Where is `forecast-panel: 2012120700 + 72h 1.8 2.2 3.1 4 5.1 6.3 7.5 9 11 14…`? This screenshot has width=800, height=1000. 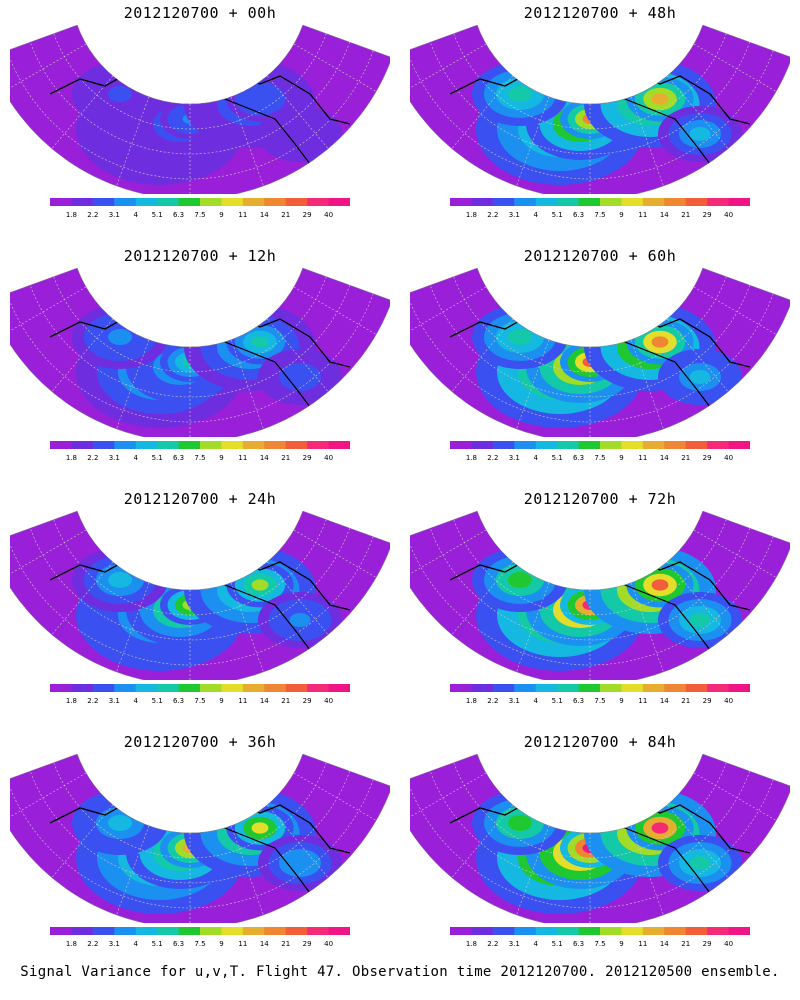 forecast-panel: 2012120700 + 72h 1.8 2.2 3.1 4 5.1 6.3 7.5 9 11 14… is located at coordinates (600, 606).